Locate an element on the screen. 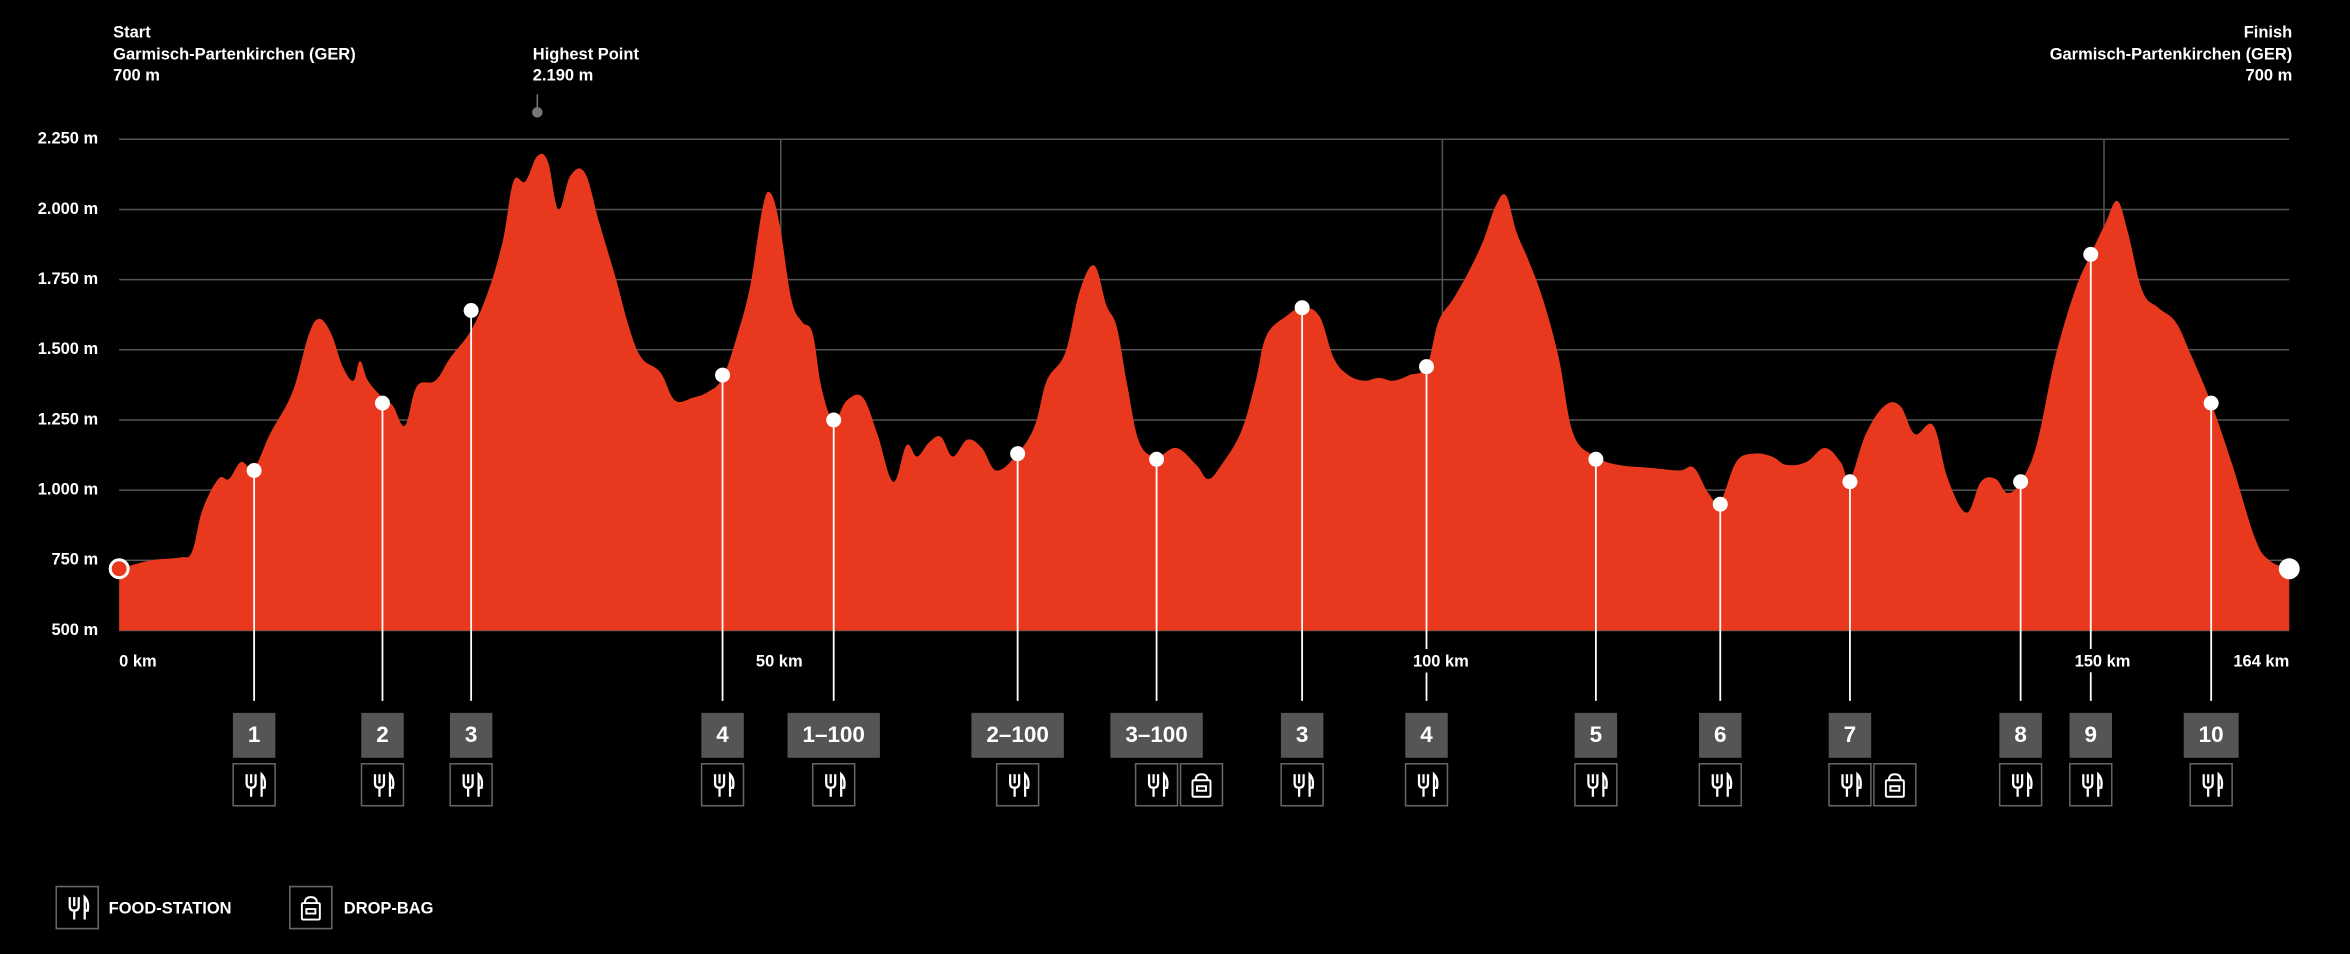  start-elevation: 700 m is located at coordinates (136, 76).